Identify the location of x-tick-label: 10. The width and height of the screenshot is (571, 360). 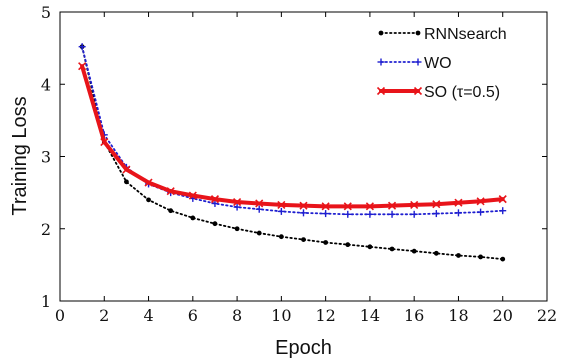
(281, 315).